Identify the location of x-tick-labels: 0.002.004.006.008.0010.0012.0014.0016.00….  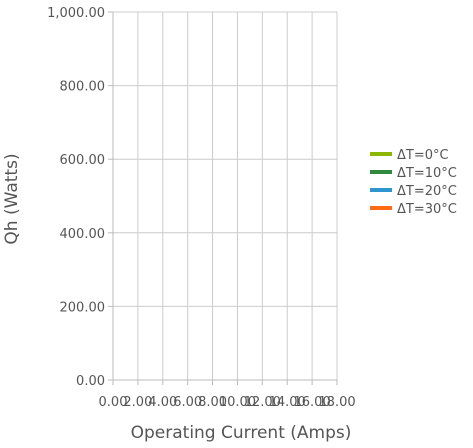
(227, 402).